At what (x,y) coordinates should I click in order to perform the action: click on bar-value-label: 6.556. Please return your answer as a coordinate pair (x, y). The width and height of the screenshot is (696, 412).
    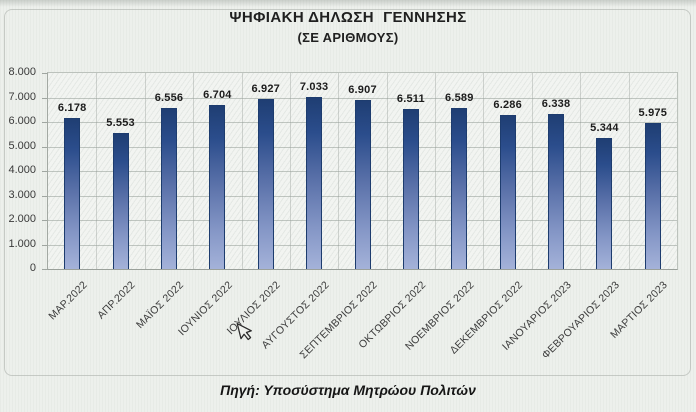
    Looking at the image, I should click on (169, 98).